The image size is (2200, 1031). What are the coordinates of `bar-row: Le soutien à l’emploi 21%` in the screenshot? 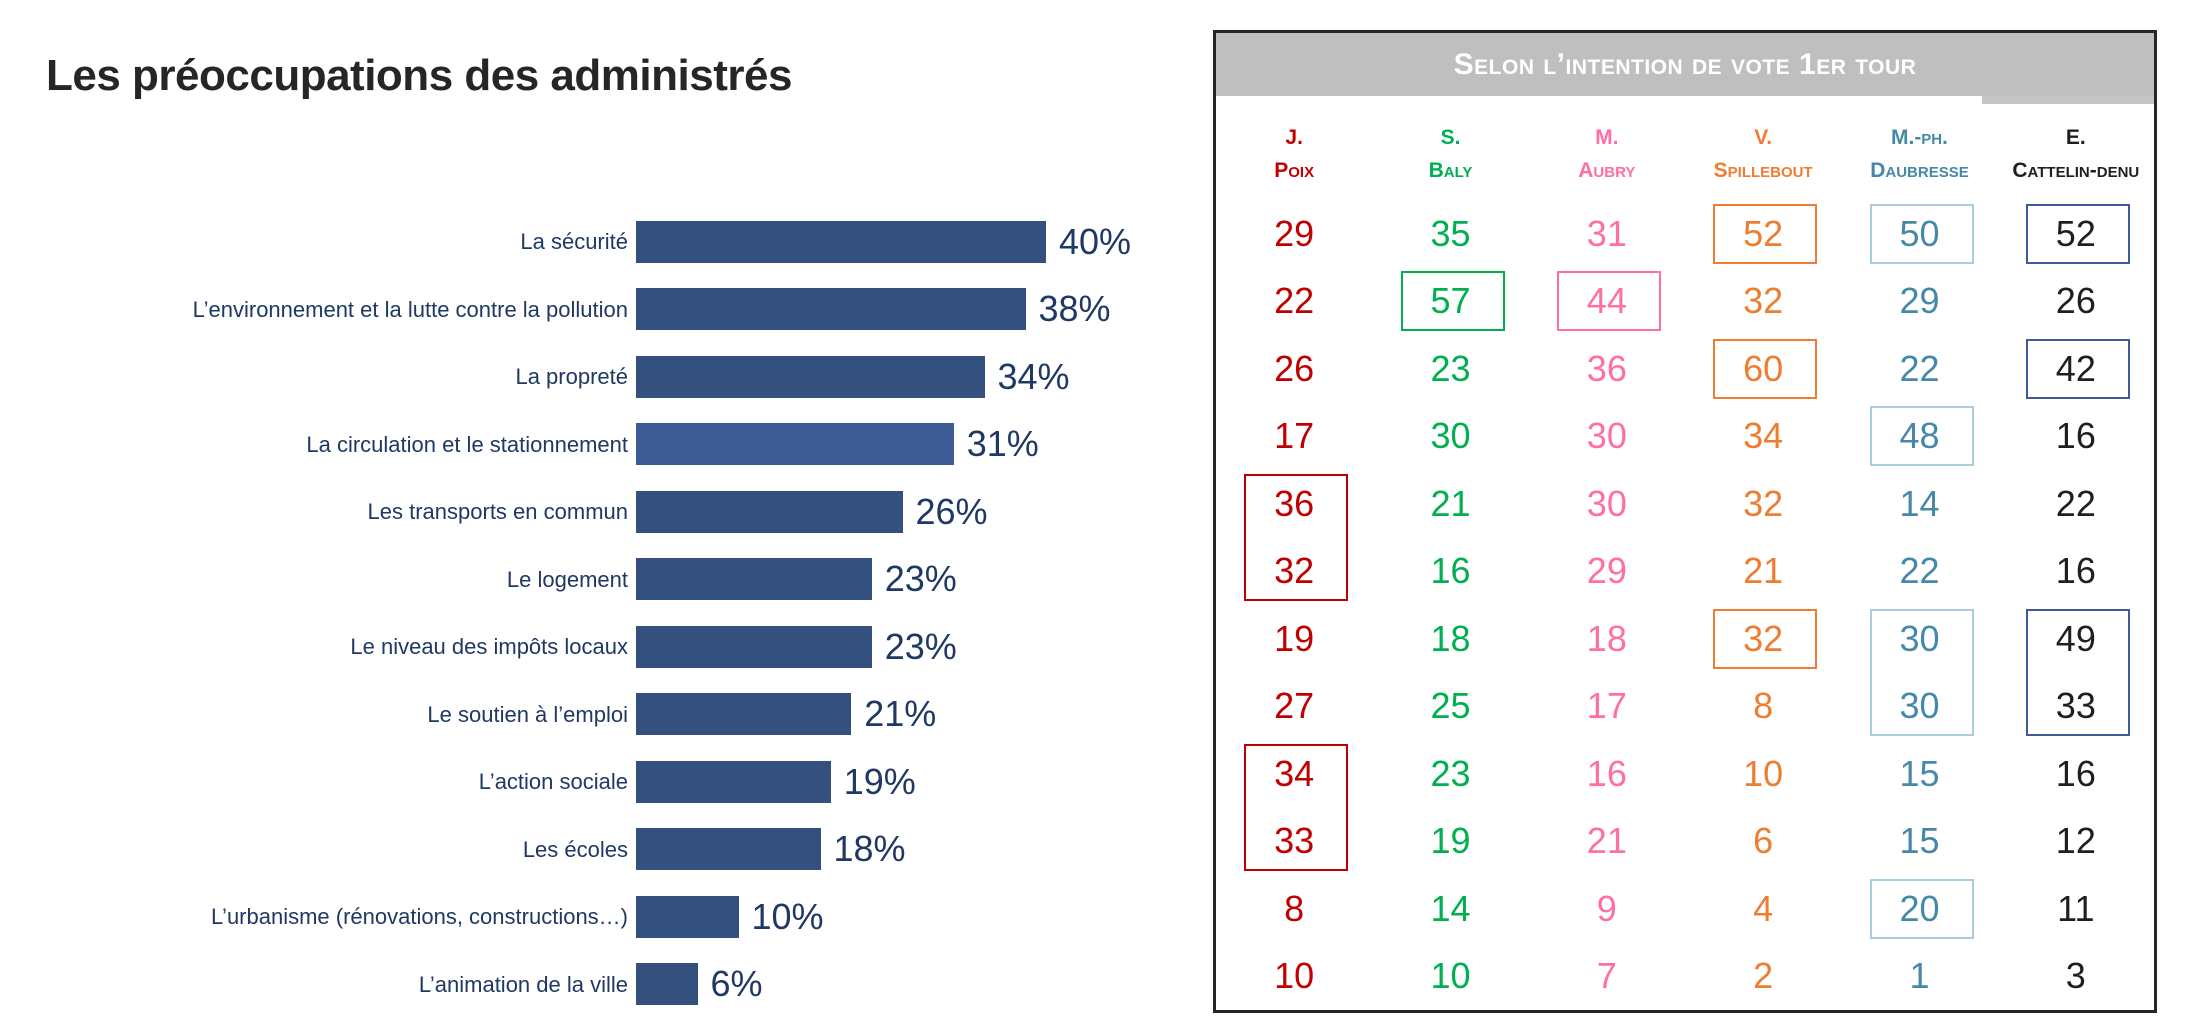 It's located at (620, 715).